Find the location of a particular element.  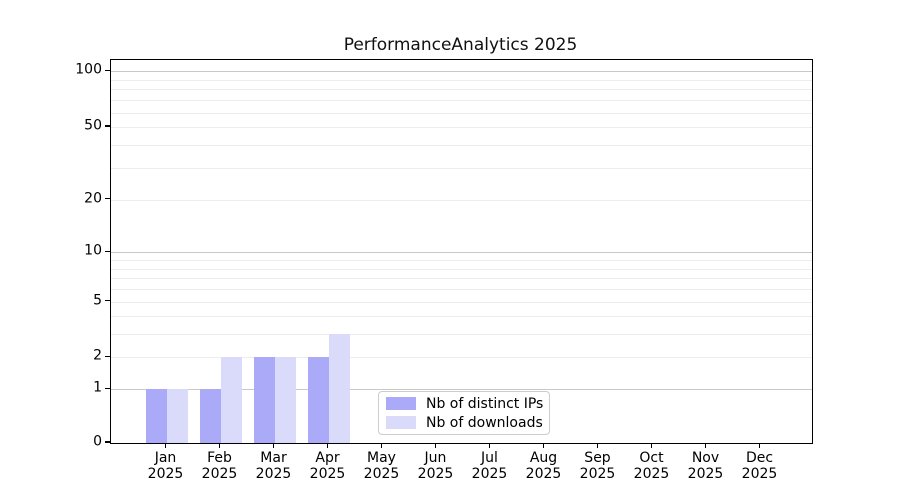

y-tick-label: 100 is located at coordinates (88, 69).